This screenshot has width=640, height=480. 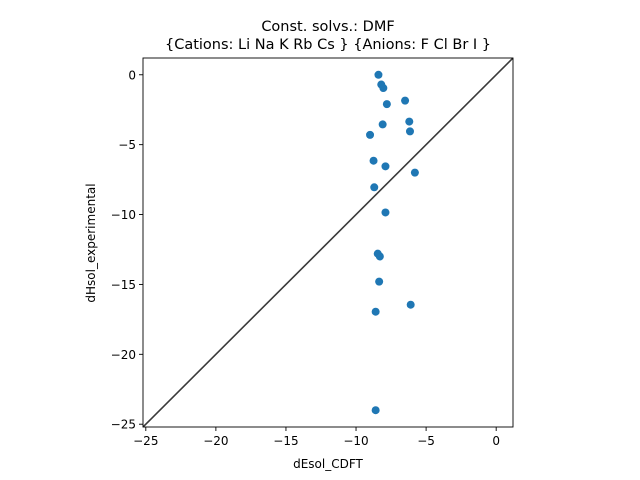 What do you see at coordinates (285, 441) in the screenshot?
I see `x-tick-label: −15` at bounding box center [285, 441].